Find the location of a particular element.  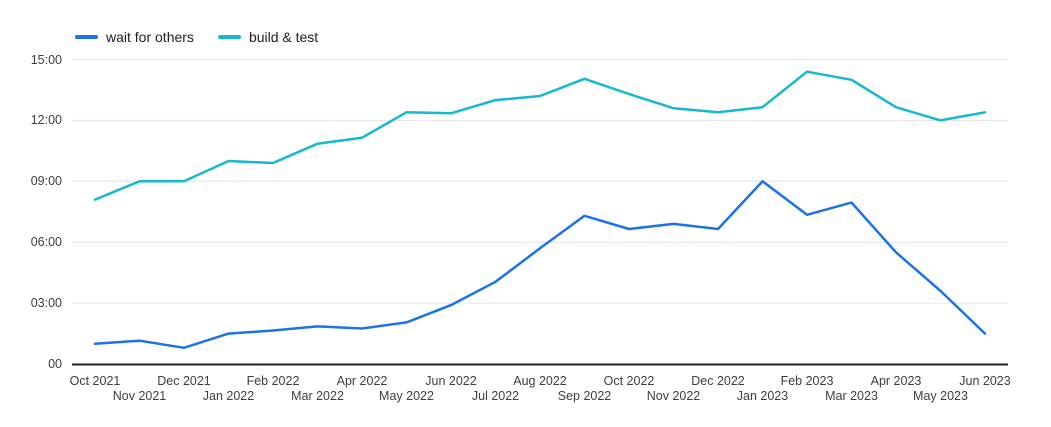

legend-swatch-build-and-test-icon is located at coordinates (229, 37).